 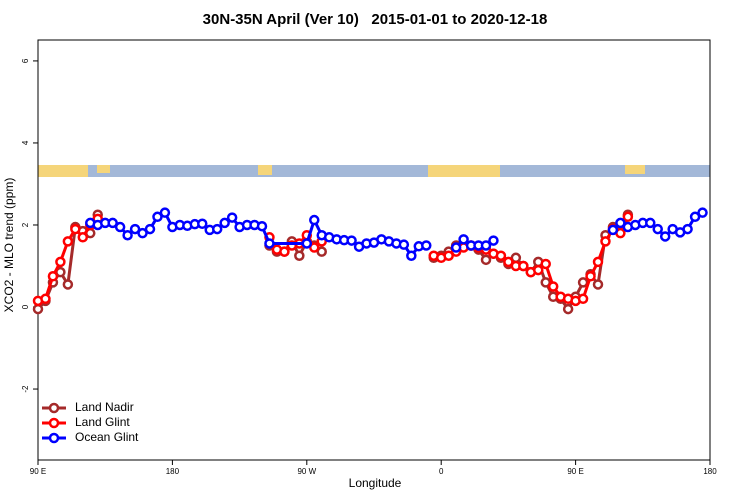 What do you see at coordinates (375, 483) in the screenshot?
I see `x-axis-label: Longitude` at bounding box center [375, 483].